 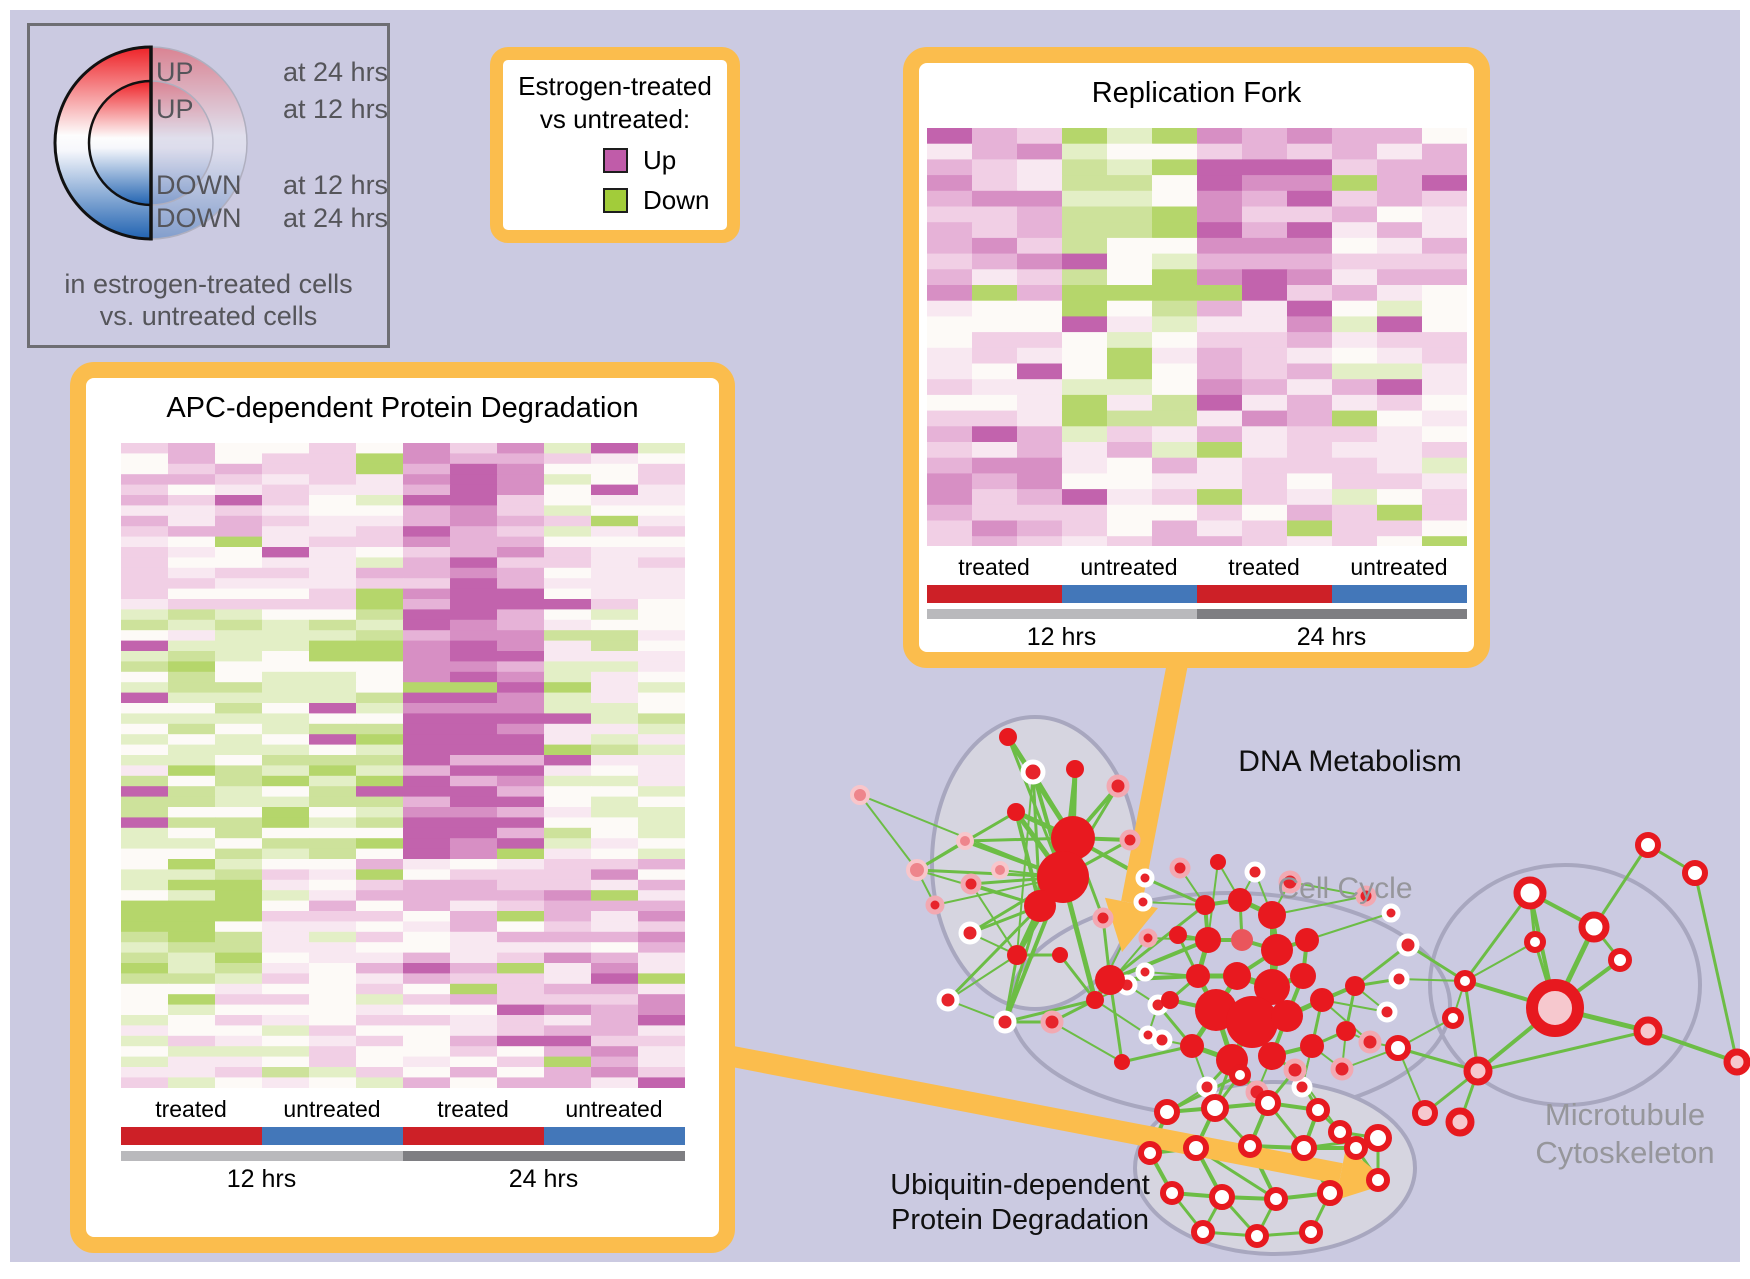 I want to click on gene-node-u5, so click(x=1150, y=1153).